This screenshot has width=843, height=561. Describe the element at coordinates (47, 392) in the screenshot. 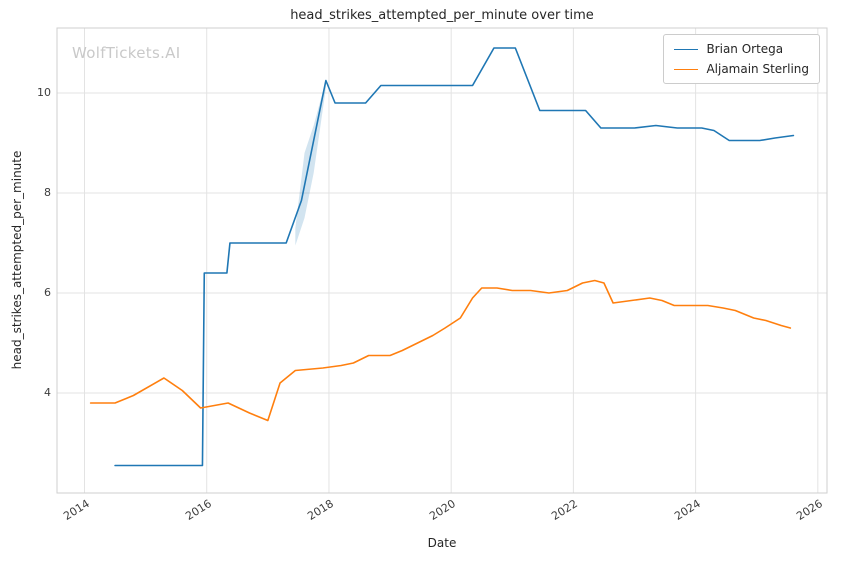

I see `y-tick-label: 4` at that location.